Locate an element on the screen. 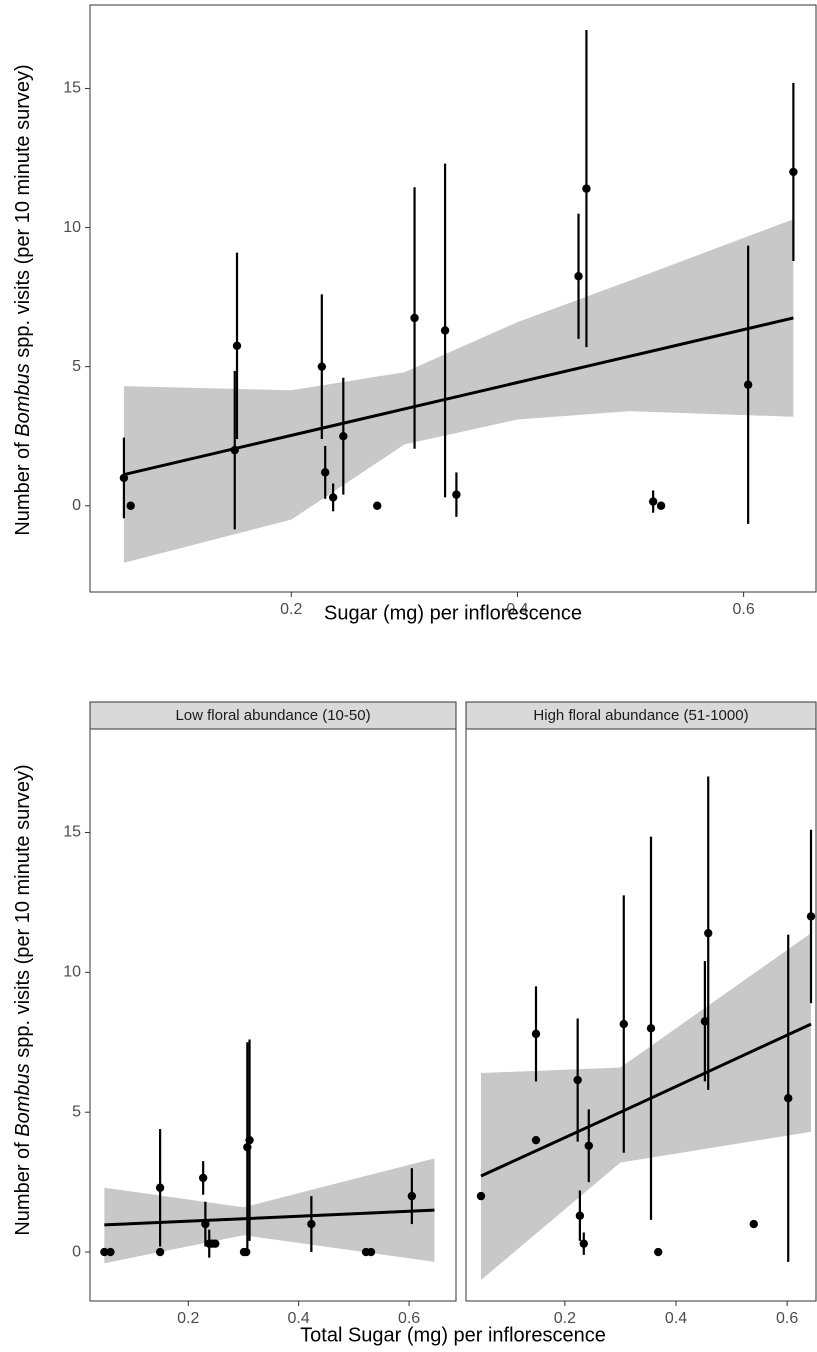 The height and width of the screenshot is (1352, 817). plot-area is located at coordinates (267, 1151).